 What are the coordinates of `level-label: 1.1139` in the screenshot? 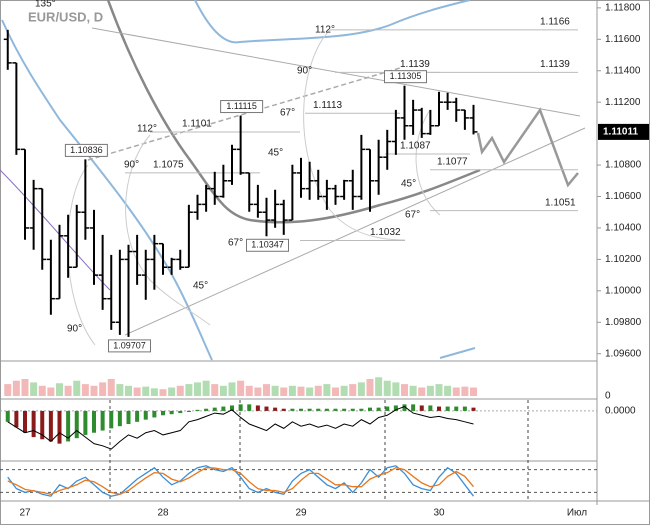 It's located at (555, 64).